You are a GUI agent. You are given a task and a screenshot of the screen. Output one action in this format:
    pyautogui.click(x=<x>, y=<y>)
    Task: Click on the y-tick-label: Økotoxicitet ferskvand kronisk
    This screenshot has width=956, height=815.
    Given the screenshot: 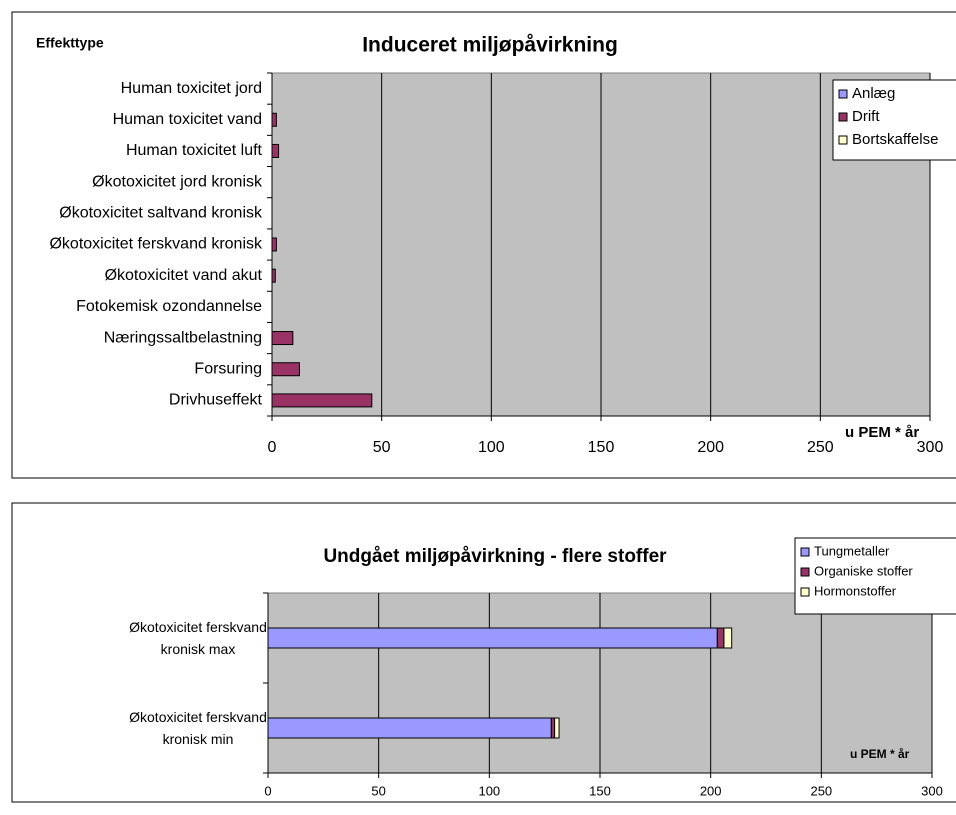 What is the action you would take?
    pyautogui.click(x=156, y=244)
    